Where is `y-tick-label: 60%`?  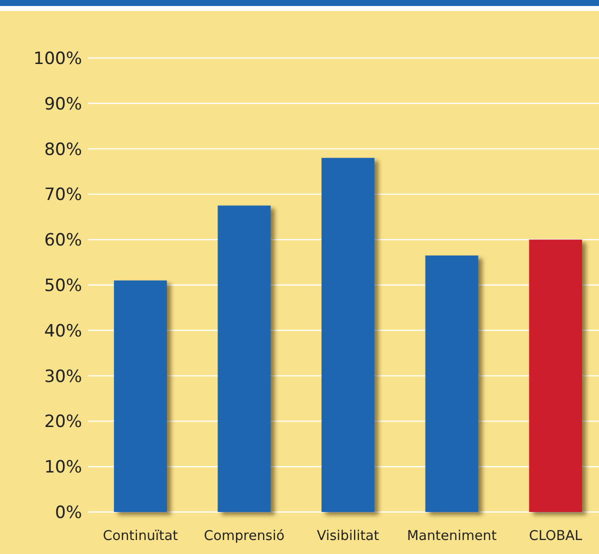
y-tick-label: 60% is located at coordinates (63, 240).